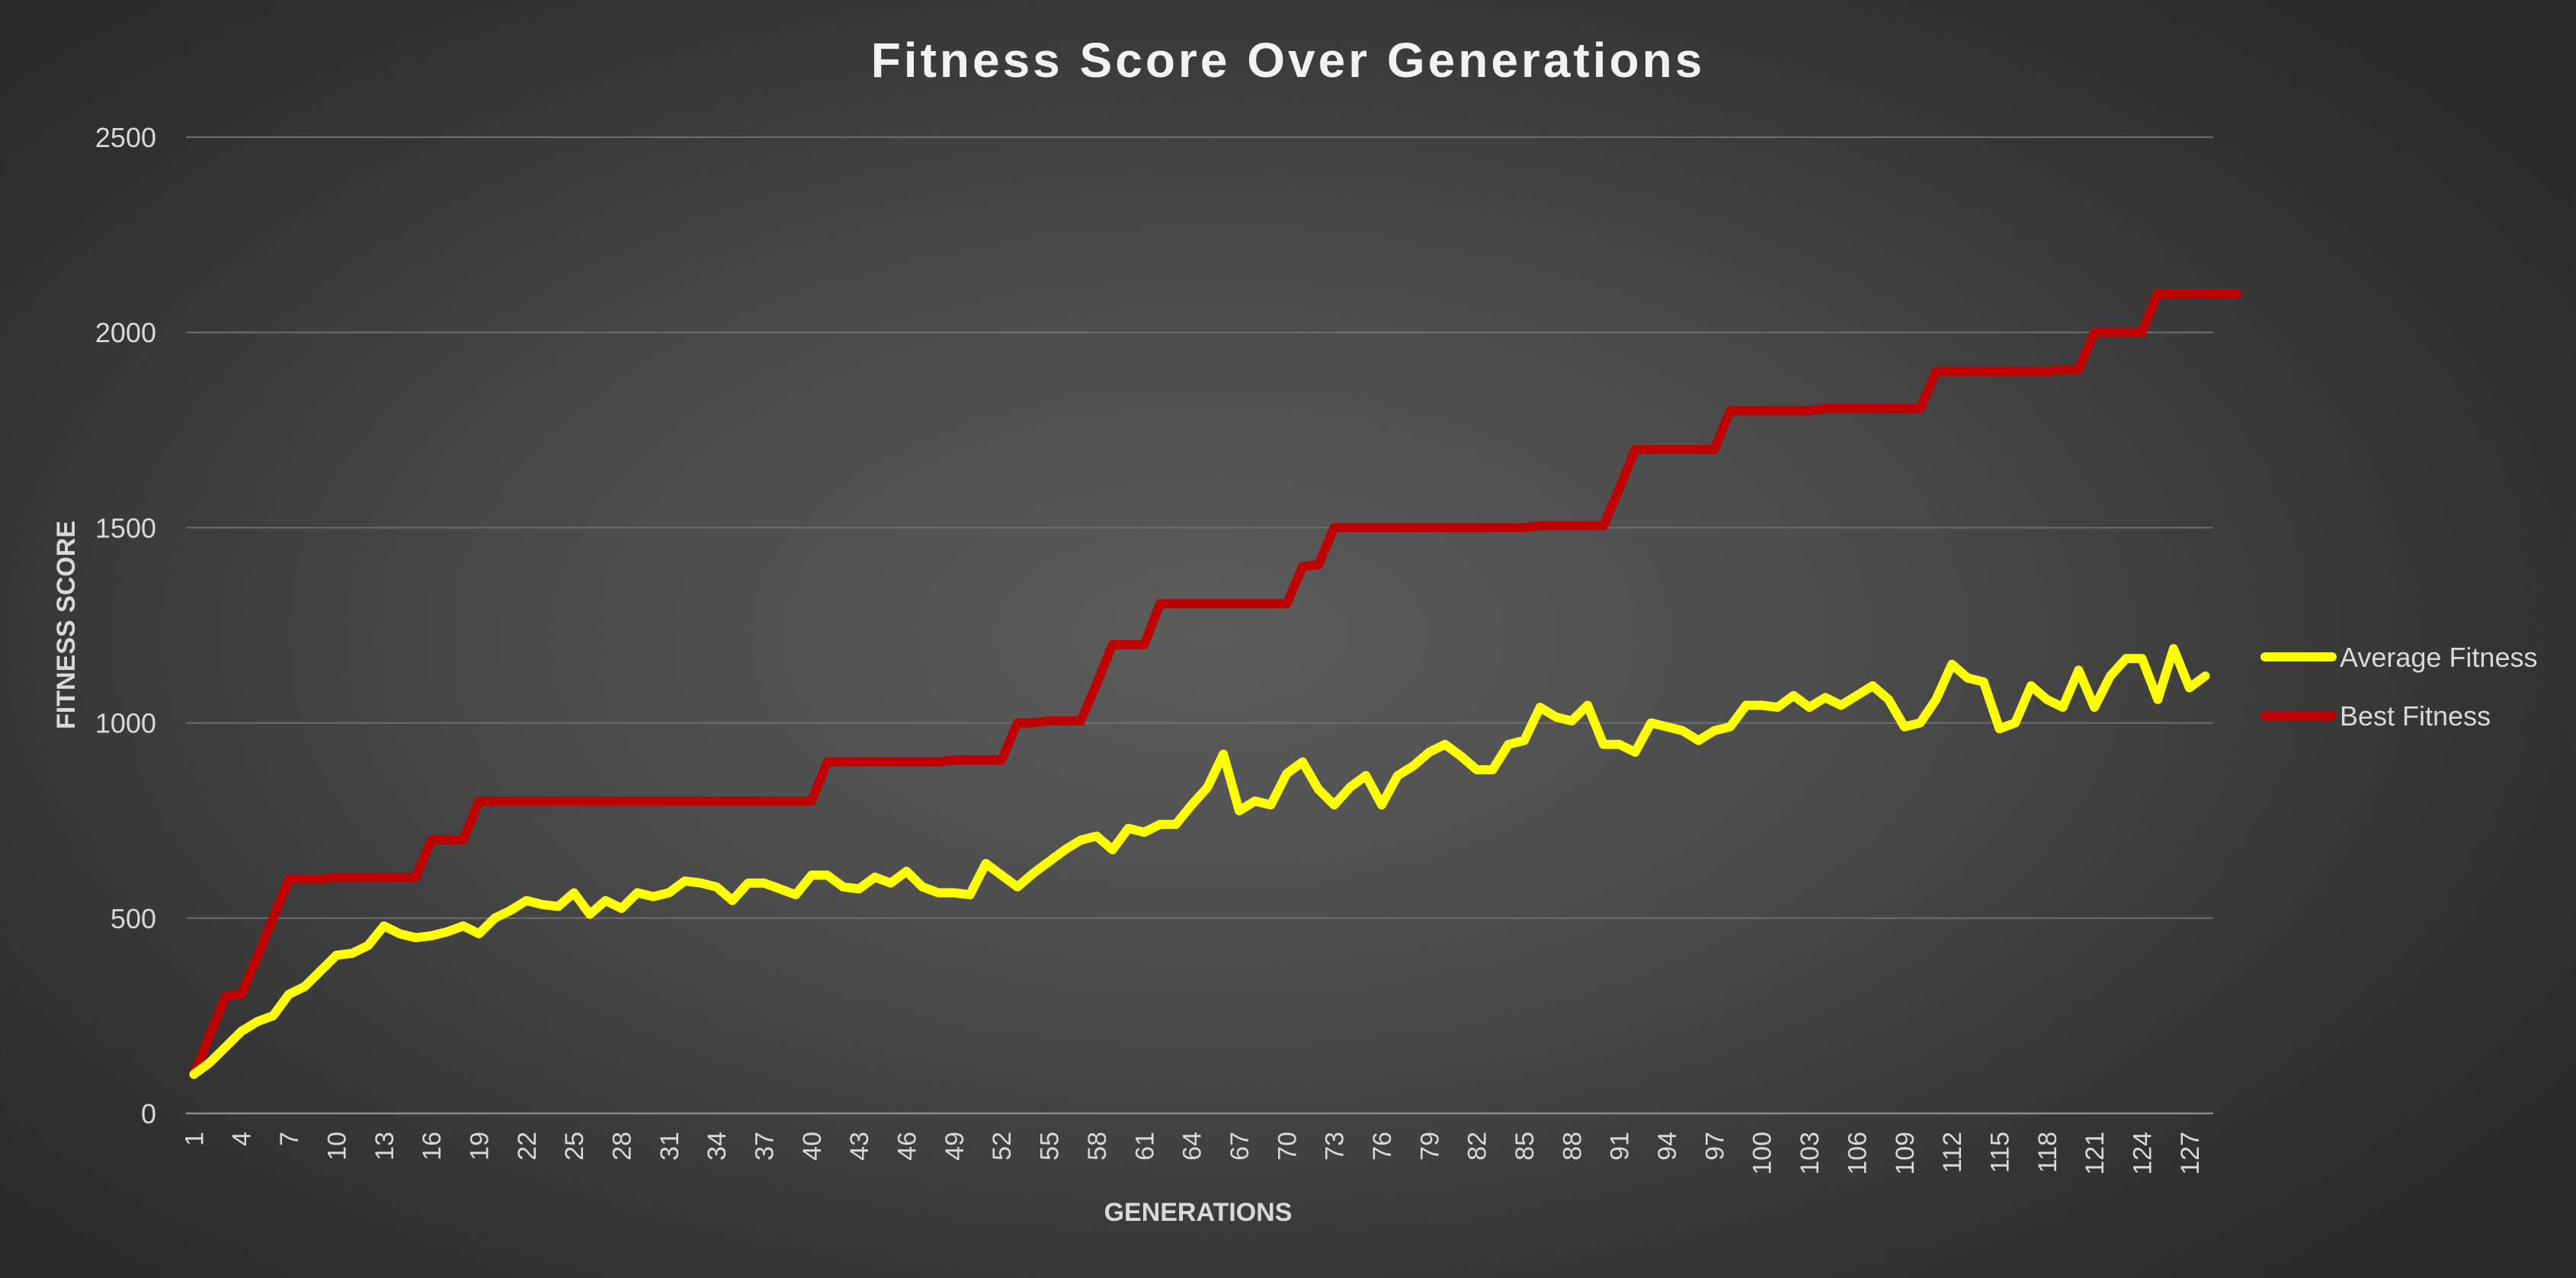 The height and width of the screenshot is (1278, 2576). I want to click on x-tick-label: 85, so click(1525, 1146).